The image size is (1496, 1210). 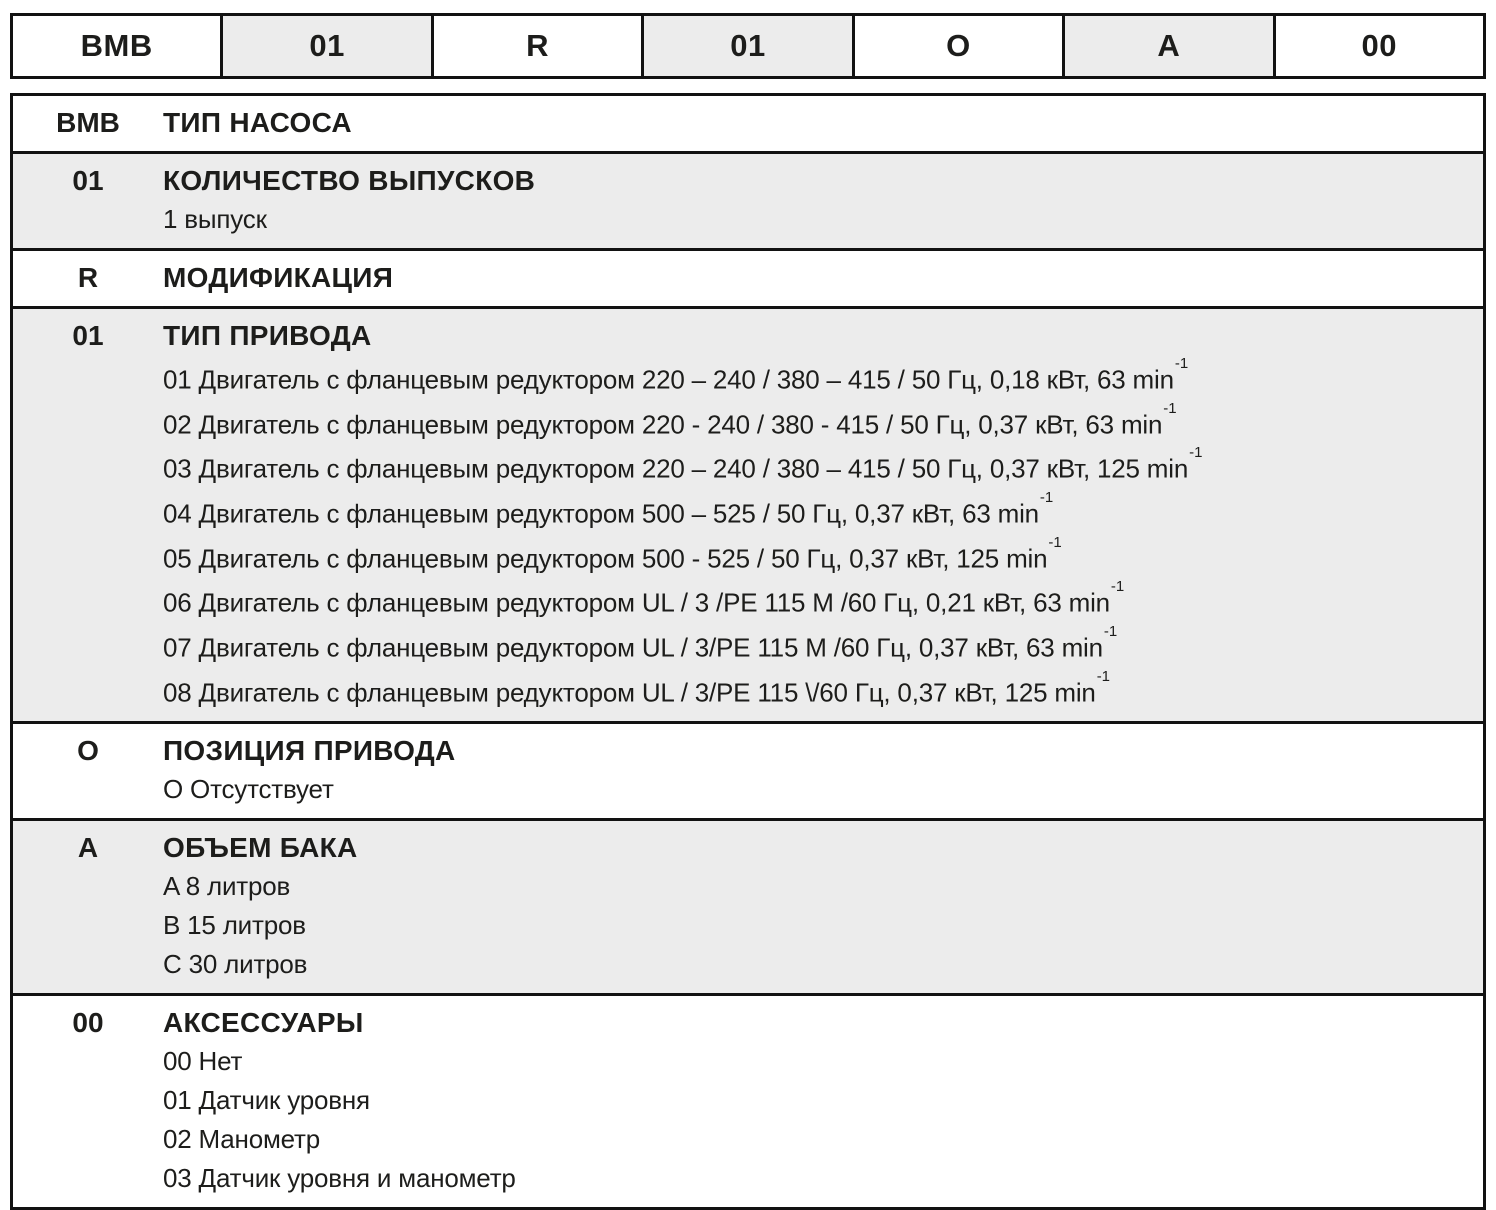 I want to click on row-title: ПОЗИЦИЯ ПРИВОДА, so click(x=309, y=751).